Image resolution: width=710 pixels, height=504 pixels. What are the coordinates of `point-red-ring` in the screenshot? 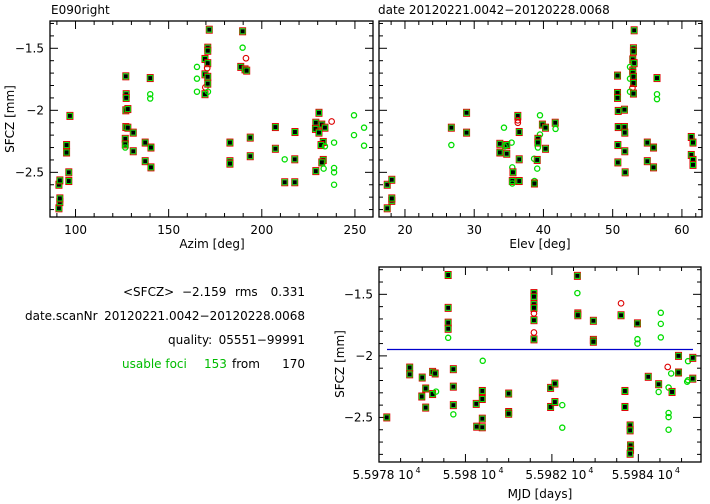 It's located at (518, 123).